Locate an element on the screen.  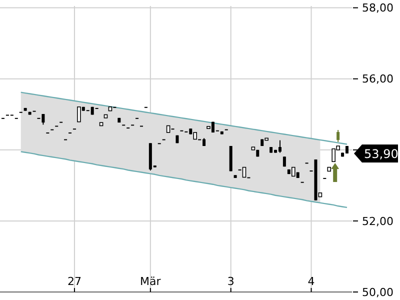
x-tick-label: Mär is located at coordinates (151, 281).